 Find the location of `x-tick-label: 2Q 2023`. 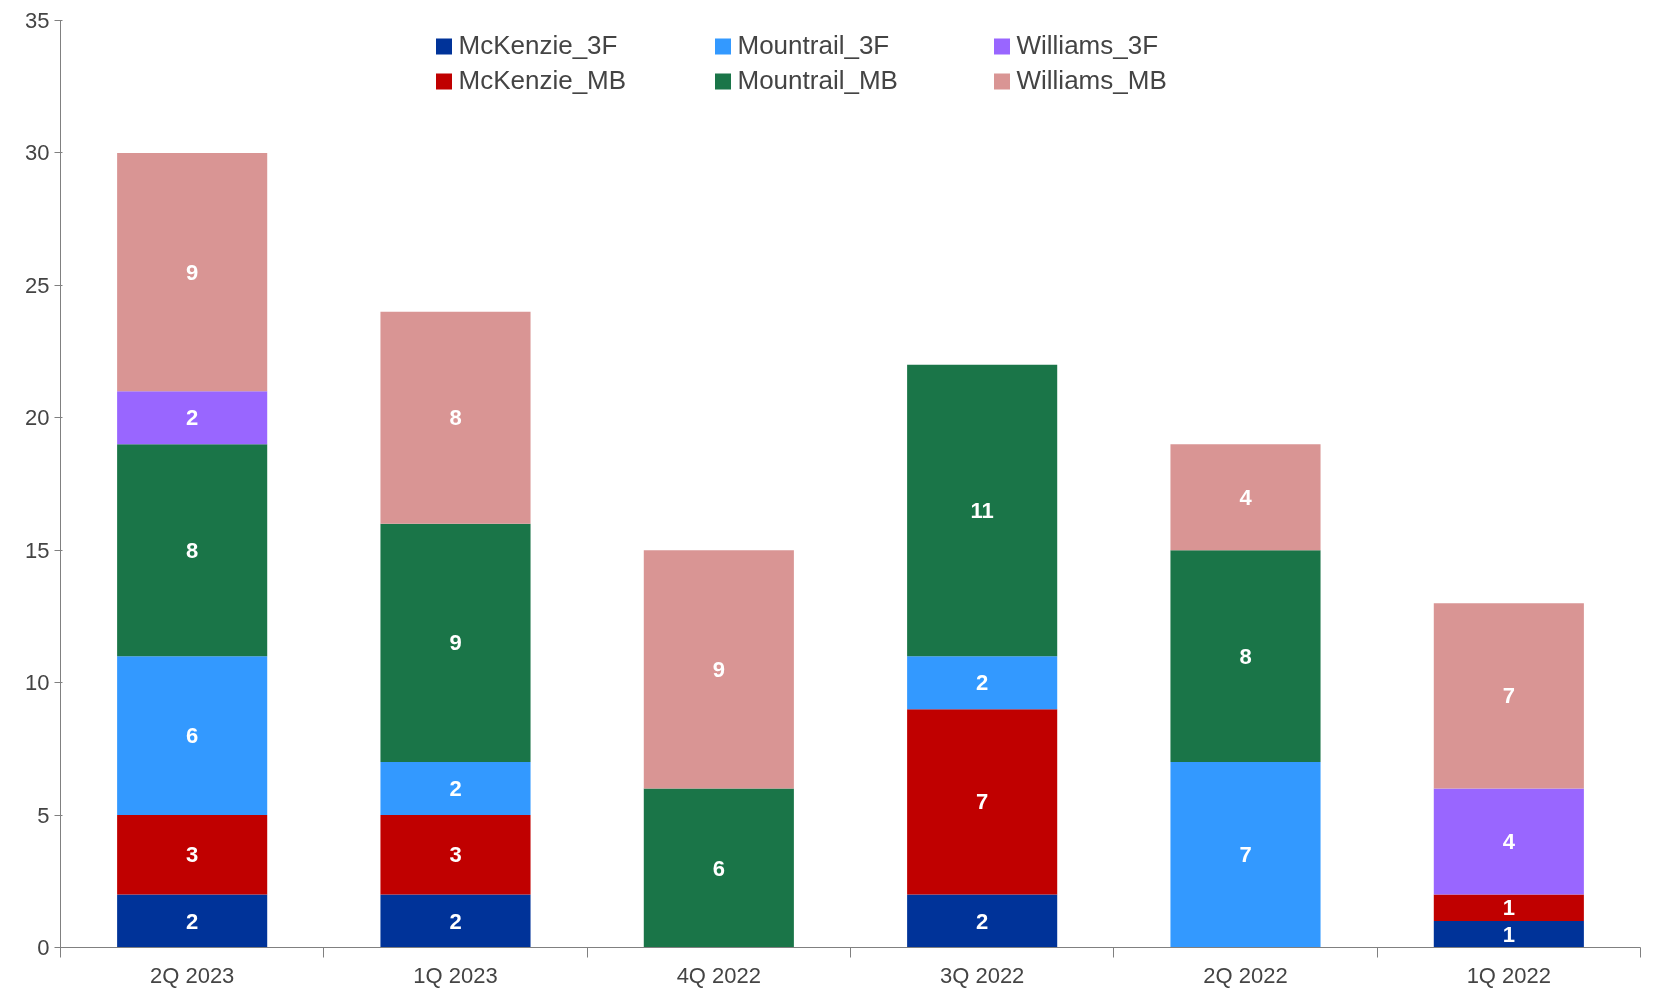

x-tick-label: 2Q 2023 is located at coordinates (192, 975).